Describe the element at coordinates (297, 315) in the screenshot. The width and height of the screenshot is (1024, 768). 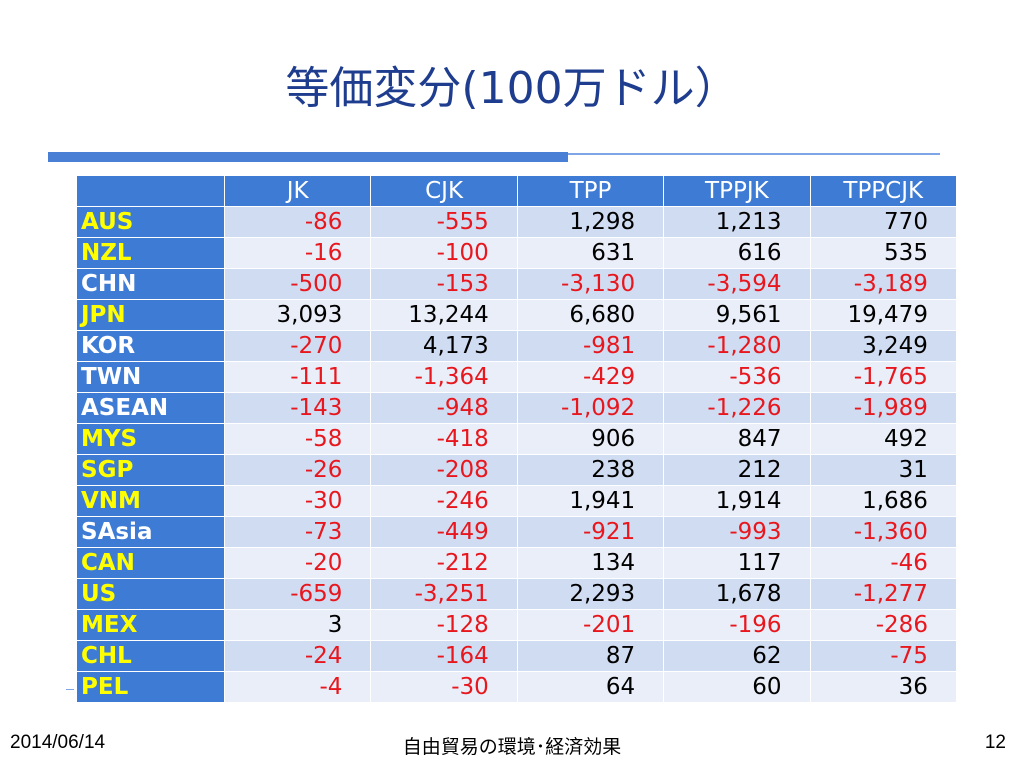
I see `table-cell: 3,093` at that location.